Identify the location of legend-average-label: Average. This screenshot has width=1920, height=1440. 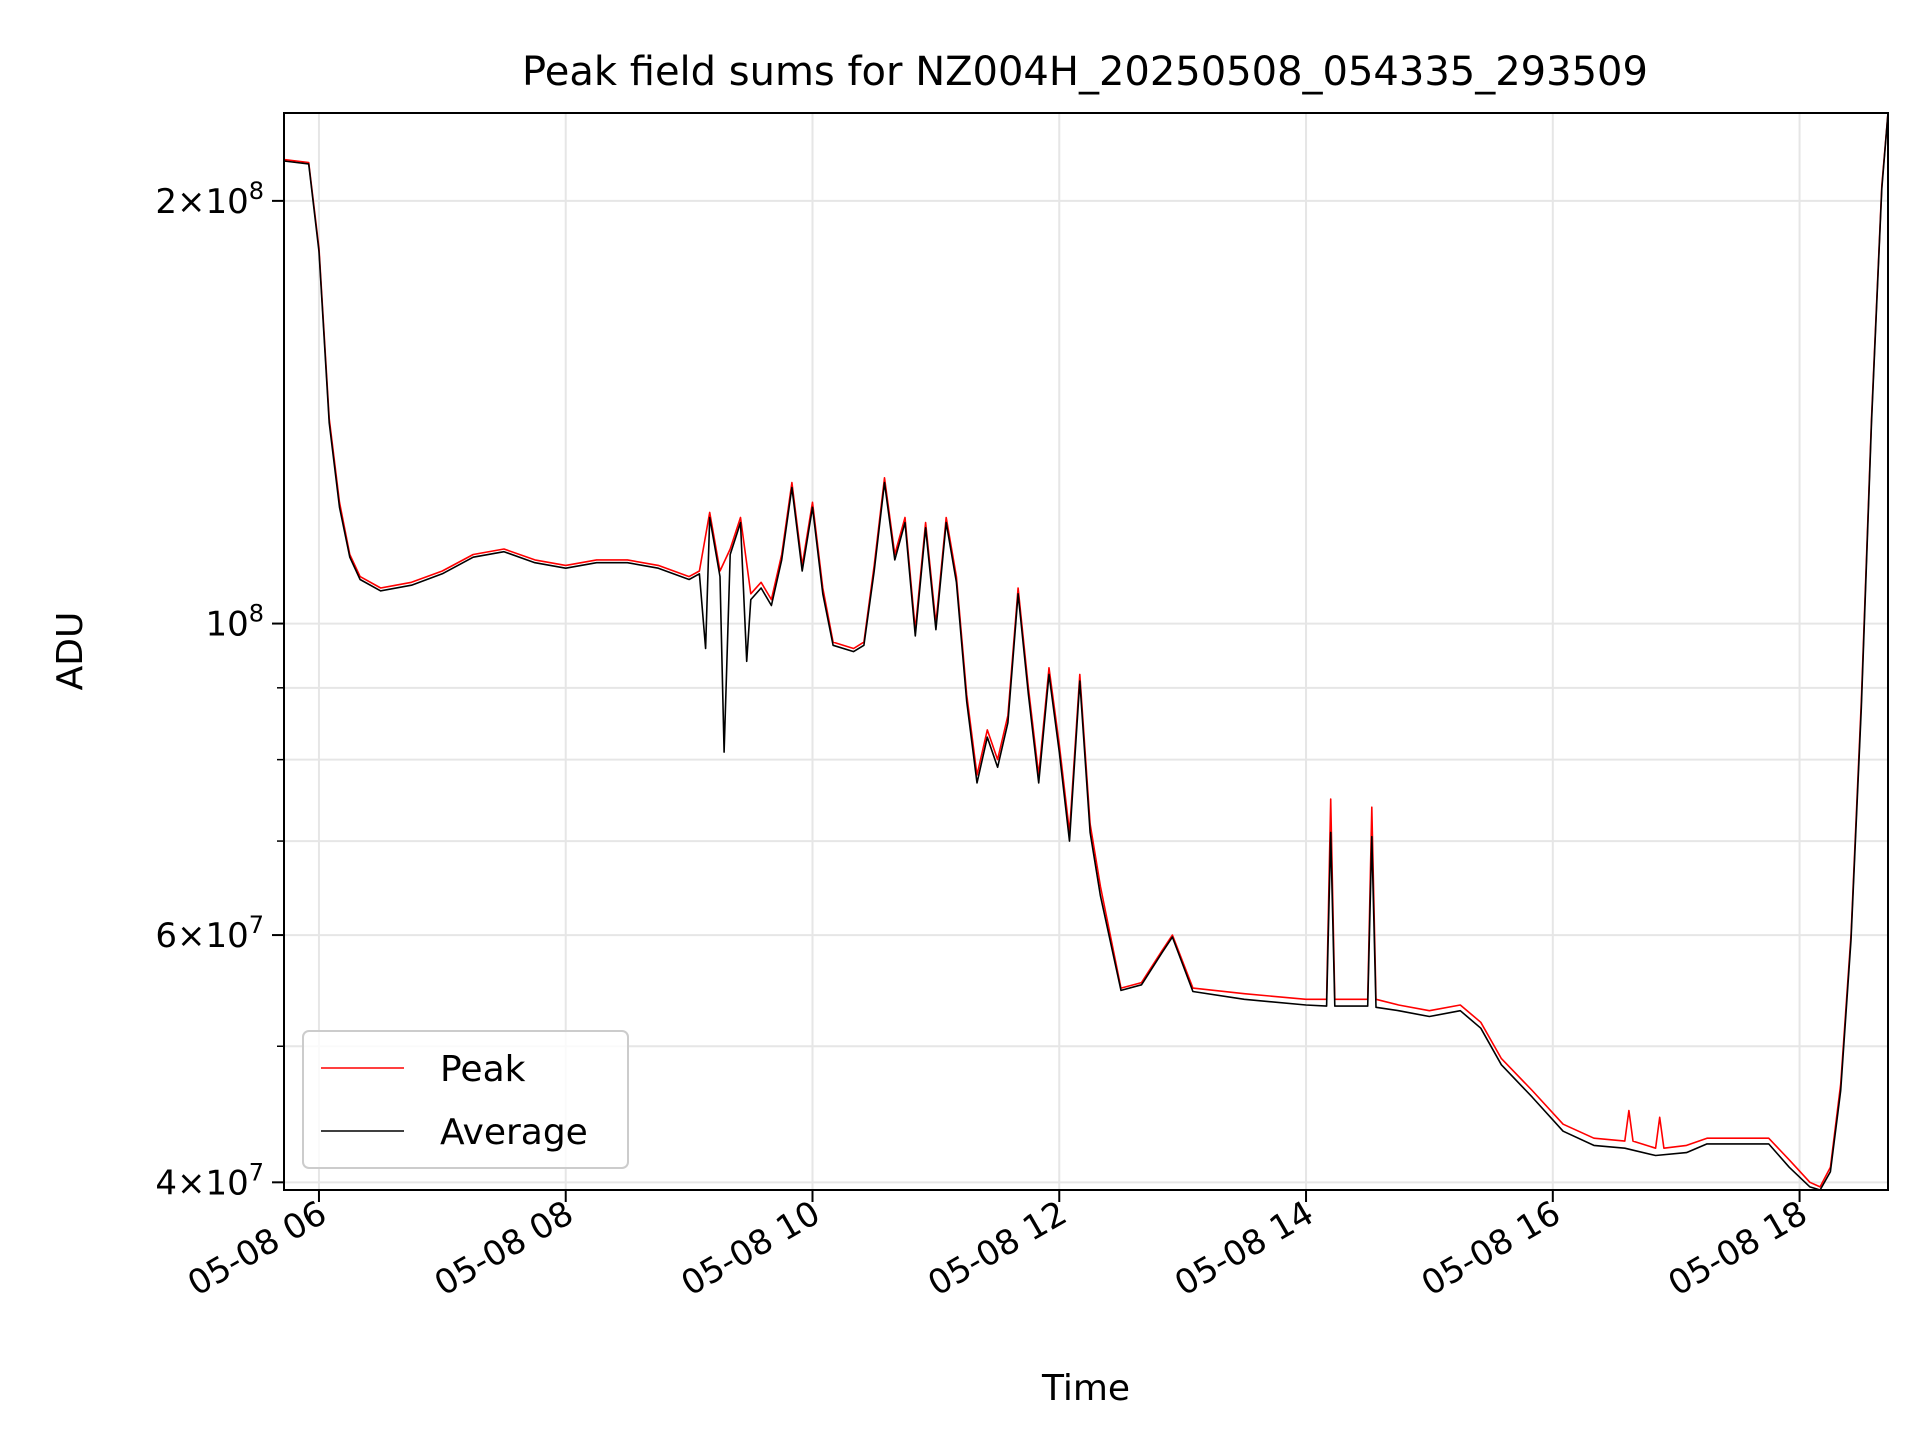
(514, 1132).